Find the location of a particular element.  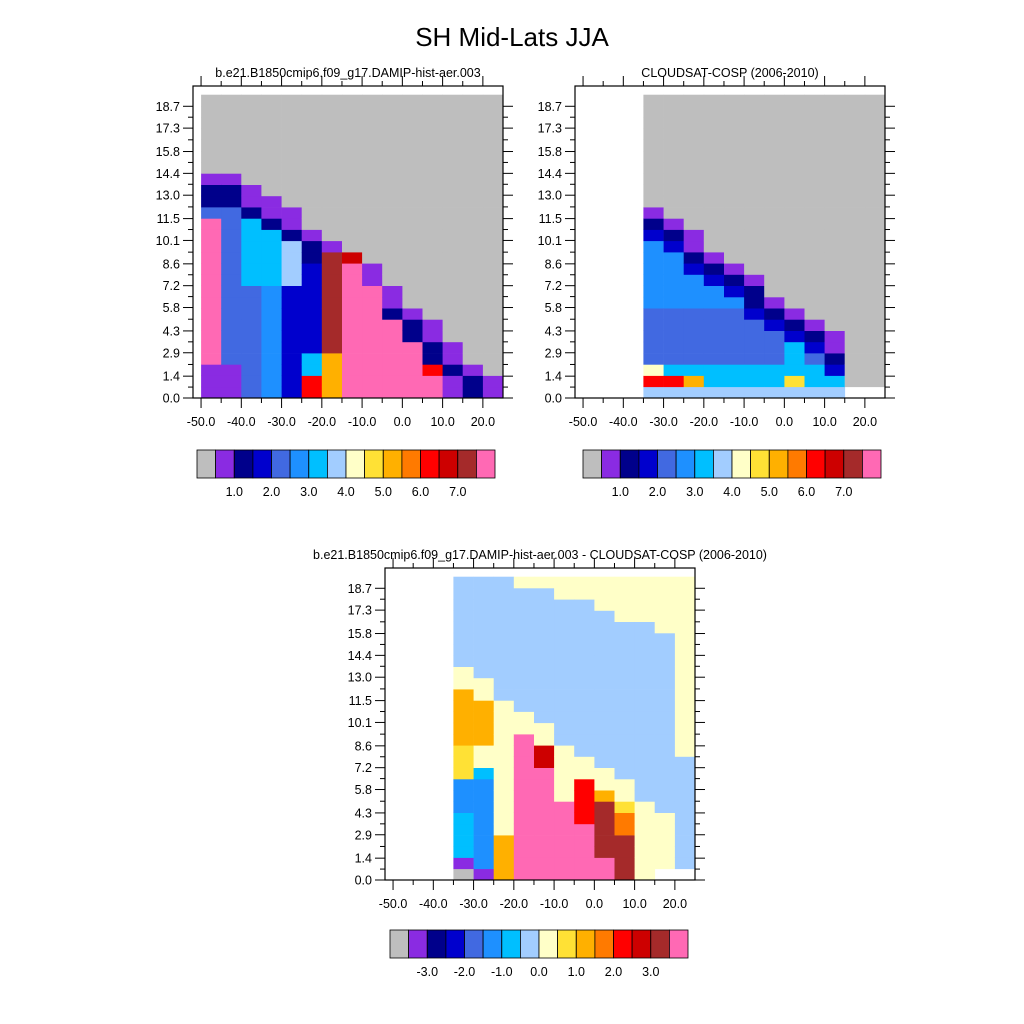

x-tick-label: 0.0 is located at coordinates (594, 904).